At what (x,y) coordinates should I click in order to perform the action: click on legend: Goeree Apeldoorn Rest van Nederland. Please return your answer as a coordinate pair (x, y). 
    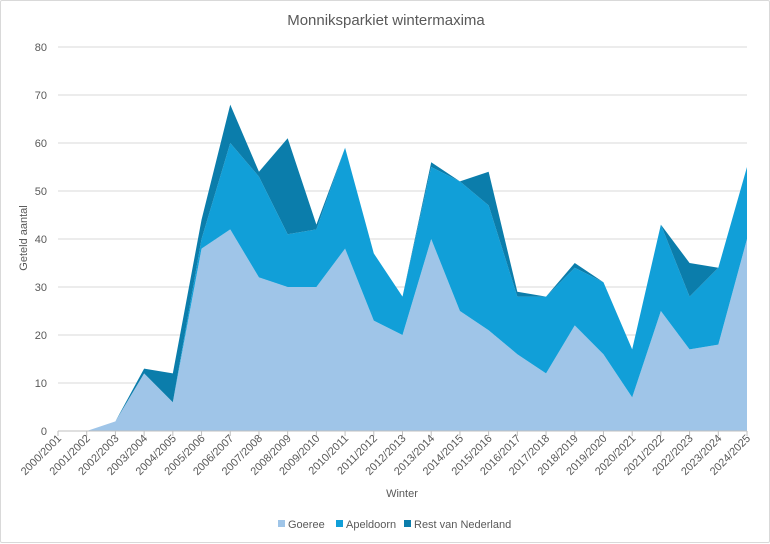
    Looking at the image, I should click on (394, 525).